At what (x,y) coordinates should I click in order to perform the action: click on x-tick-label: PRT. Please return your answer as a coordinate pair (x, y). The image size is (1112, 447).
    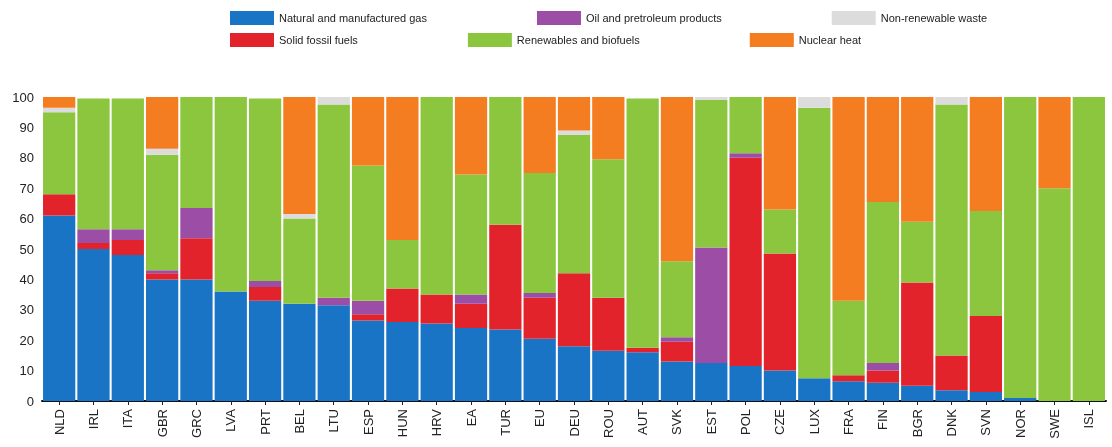
    Looking at the image, I should click on (265, 421).